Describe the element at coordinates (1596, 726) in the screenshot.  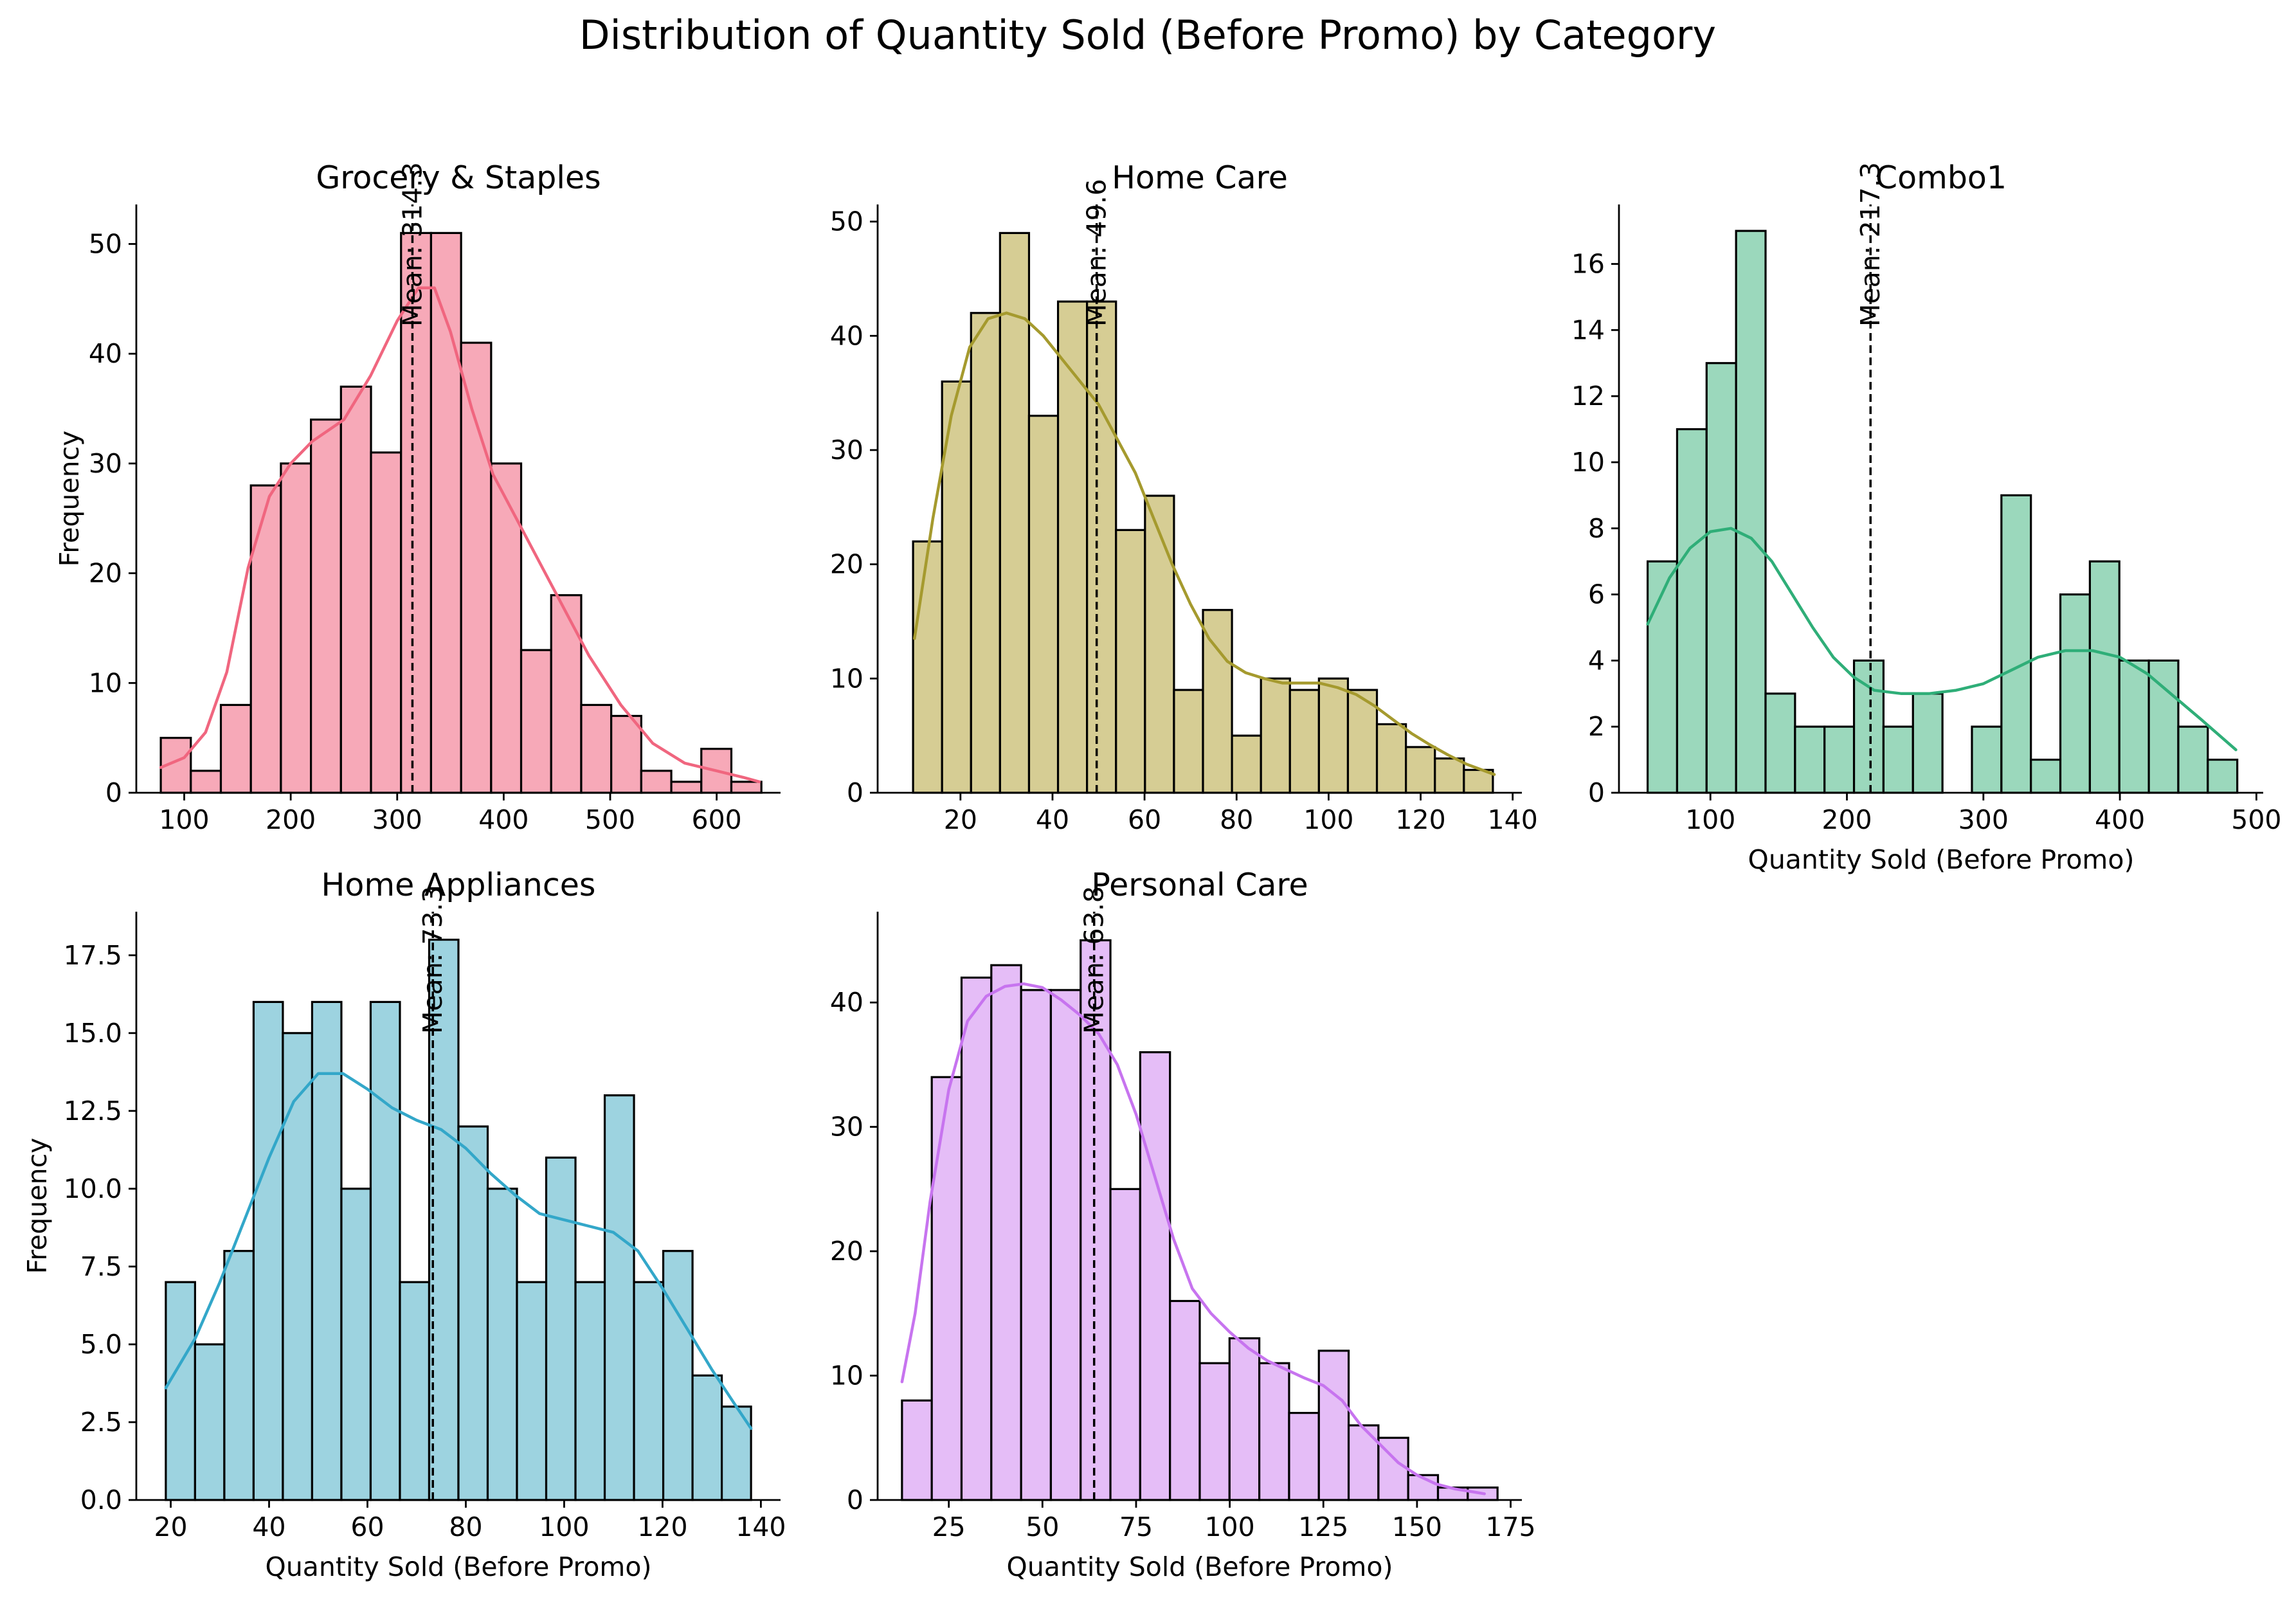
I see `y-tick-label: 2` at that location.